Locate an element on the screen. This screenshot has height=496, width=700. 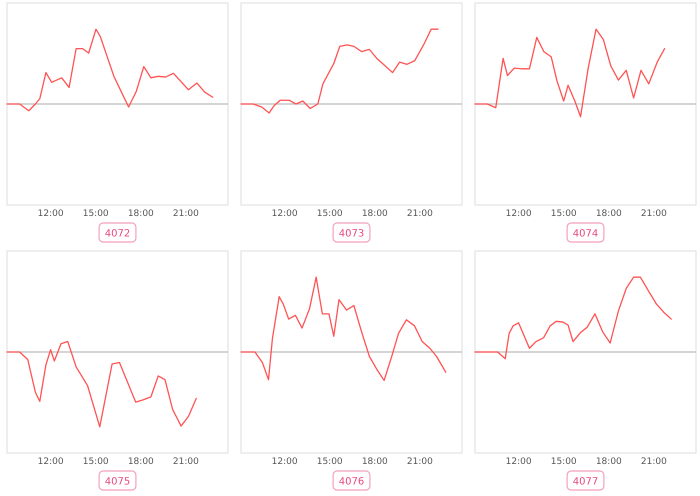
text: 4075 is located at coordinates (117, 482).